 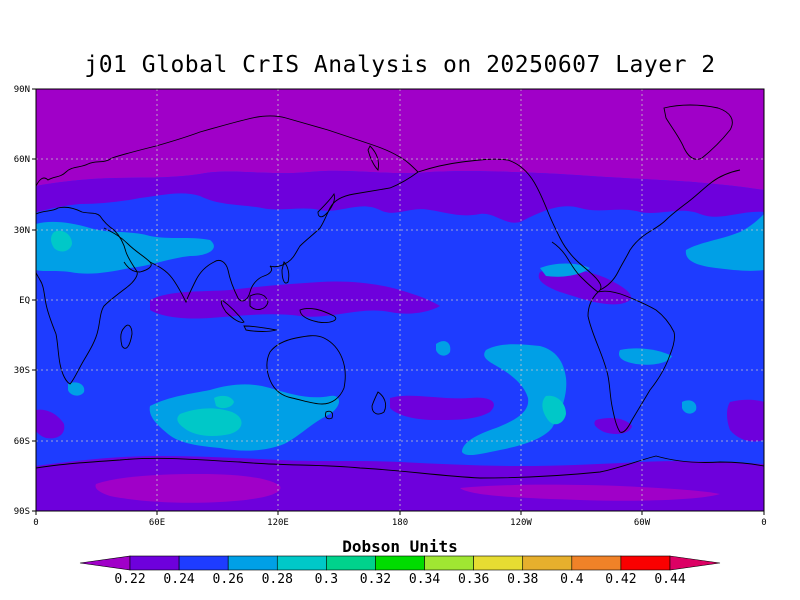 I want to click on coast-asia-east, so click(x=344, y=219).